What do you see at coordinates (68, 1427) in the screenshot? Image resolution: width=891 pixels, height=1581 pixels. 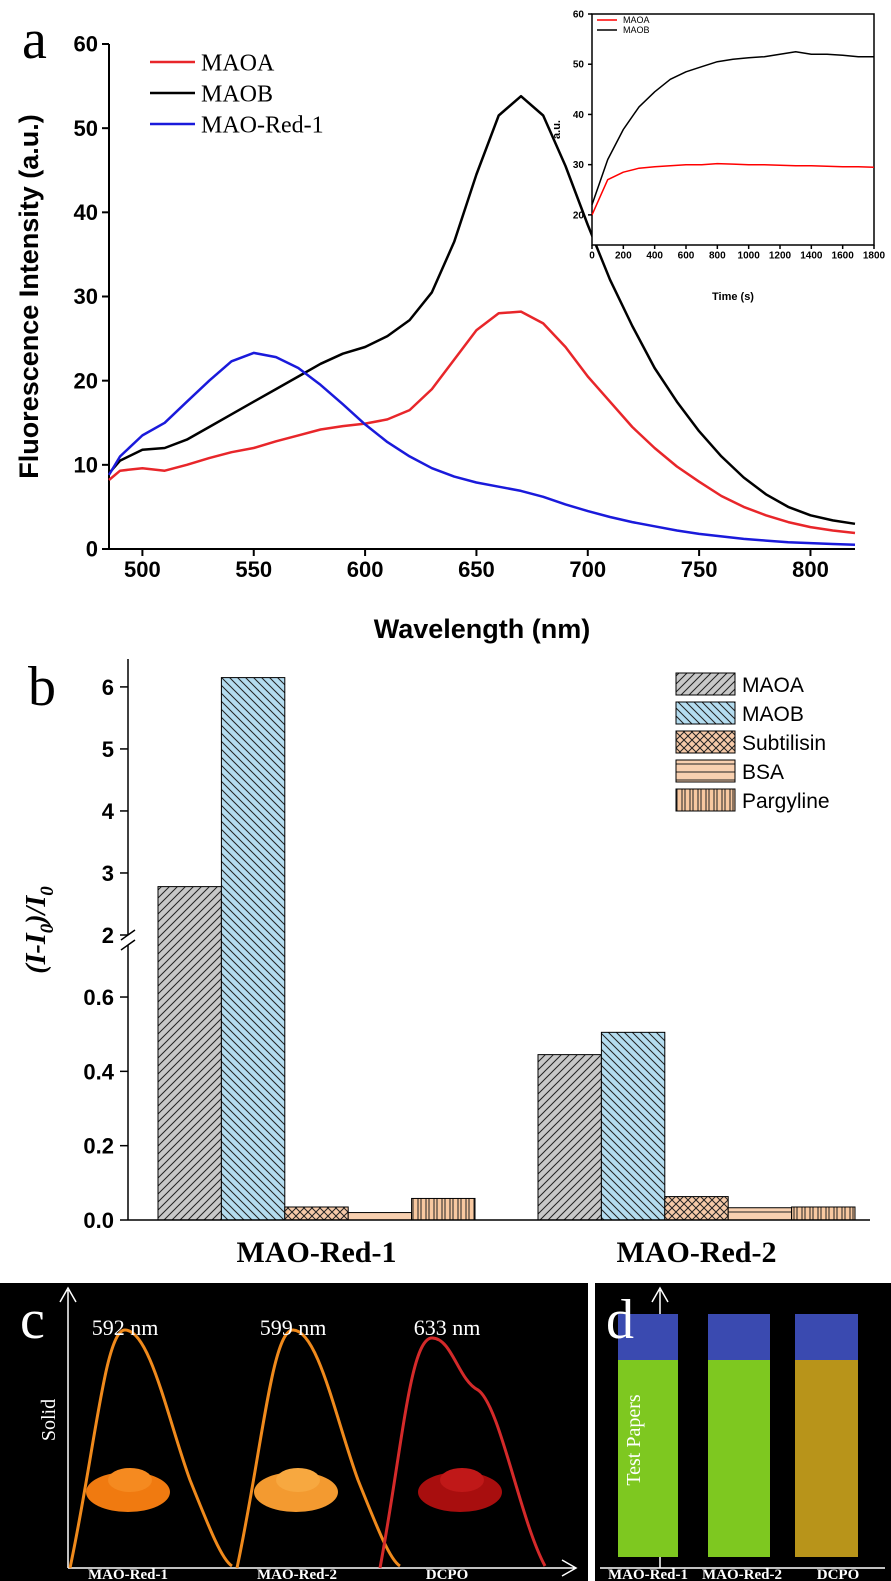 I see `y-arrow` at bounding box center [68, 1427].